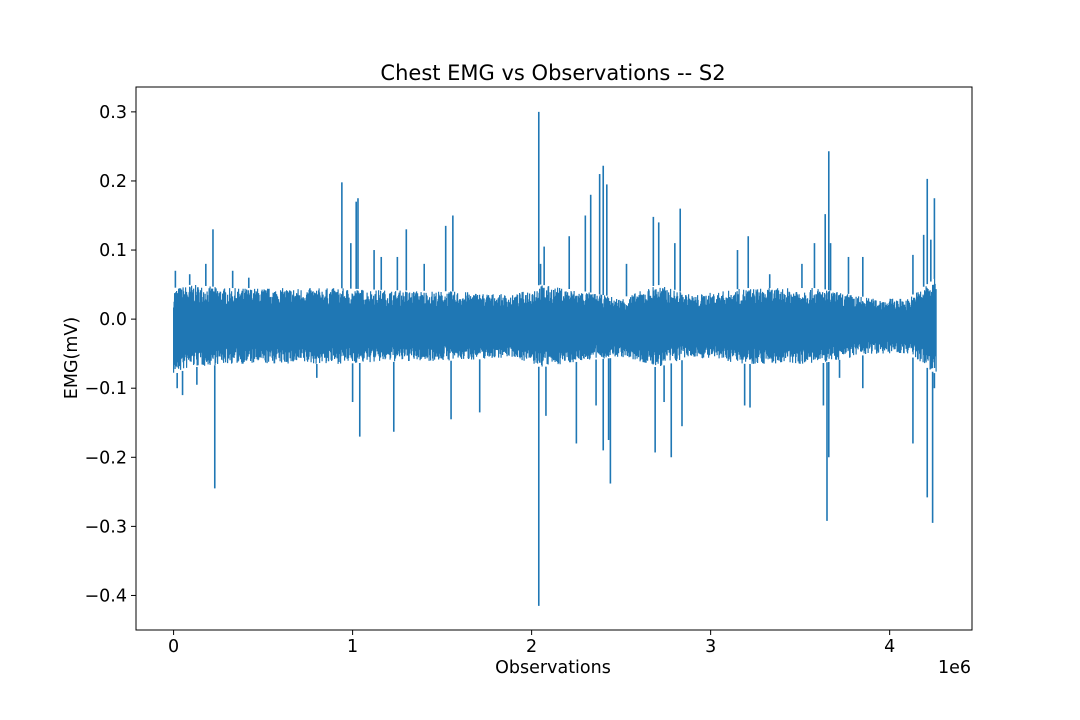 The width and height of the screenshot is (1080, 720). Describe the element at coordinates (552, 73) in the screenshot. I see `chart-title: Chest EMG vs Observations -- S2` at that location.